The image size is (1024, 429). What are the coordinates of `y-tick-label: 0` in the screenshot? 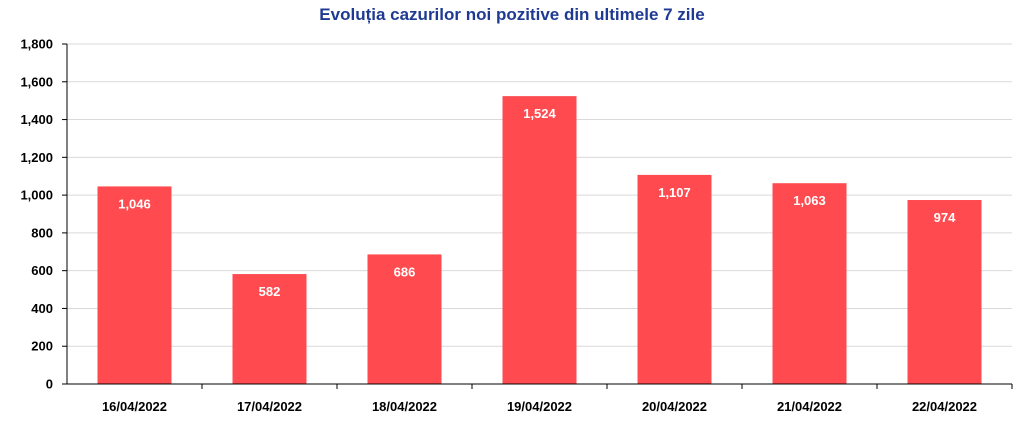 It's located at (49, 384).